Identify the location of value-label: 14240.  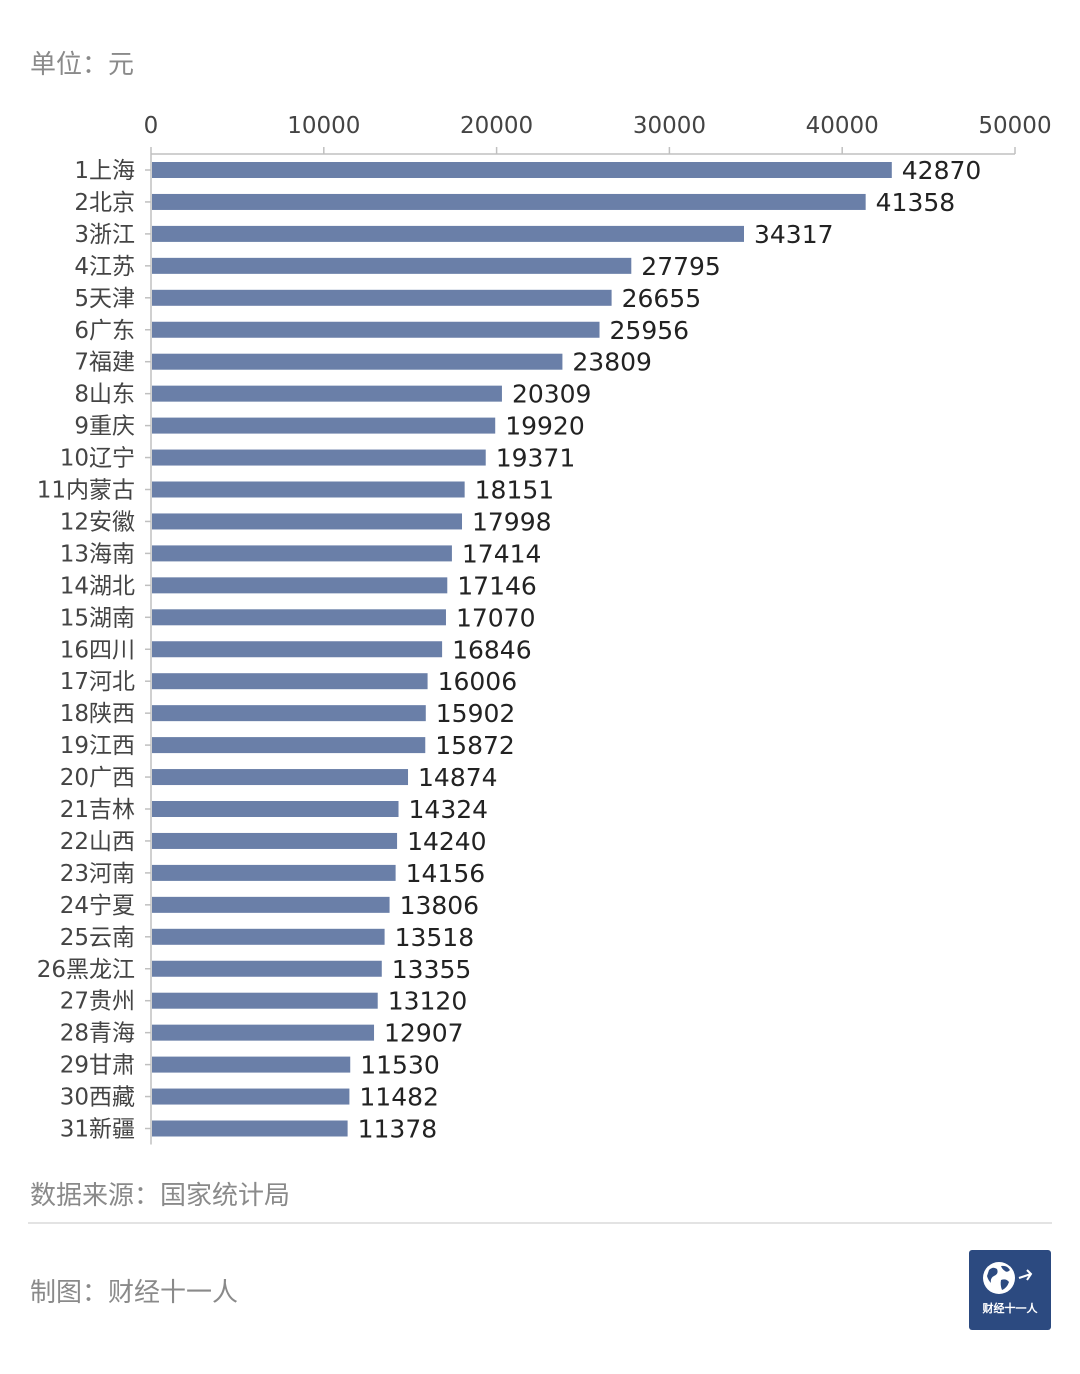
(447, 841).